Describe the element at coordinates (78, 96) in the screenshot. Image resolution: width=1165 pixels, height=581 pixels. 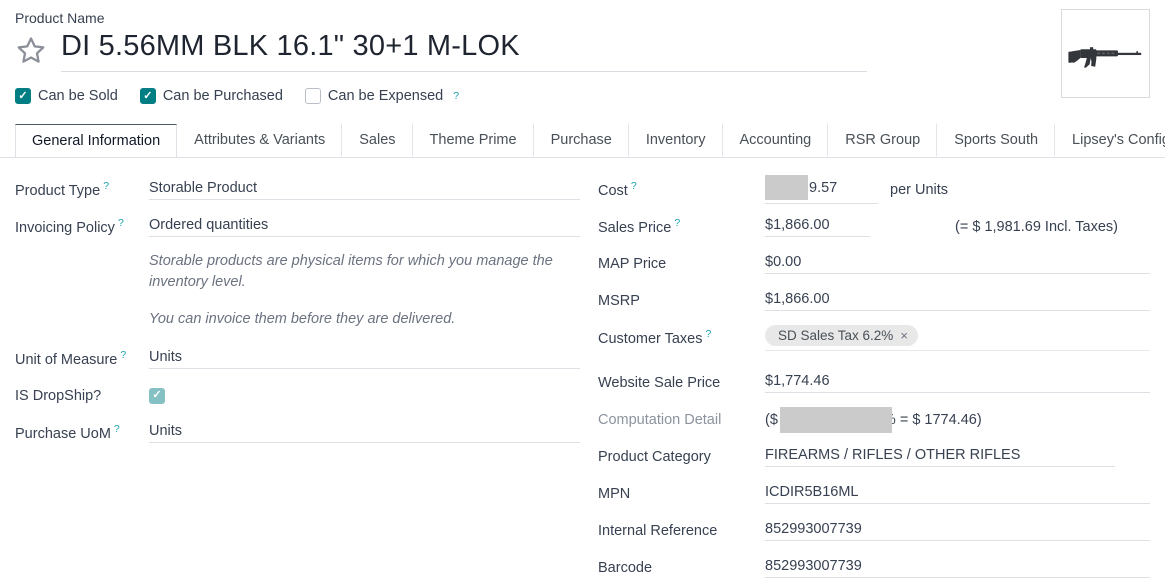
I see `can-be-sold-label: Can be Sold` at that location.